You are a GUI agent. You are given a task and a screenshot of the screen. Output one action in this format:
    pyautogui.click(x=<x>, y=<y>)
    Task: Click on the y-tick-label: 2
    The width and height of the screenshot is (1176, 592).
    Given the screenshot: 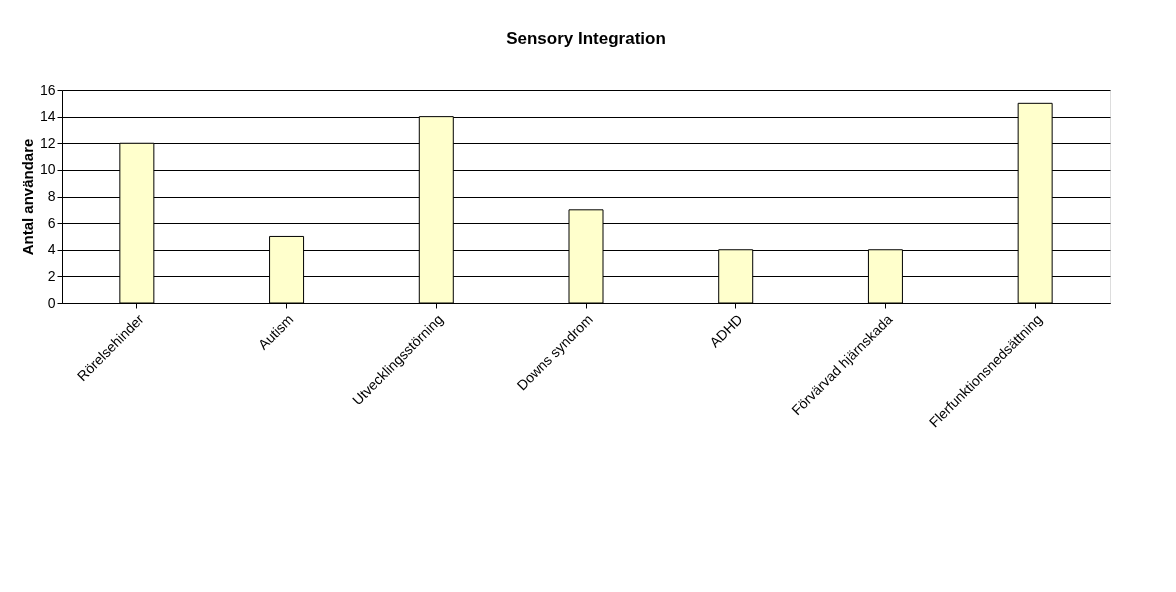 What is the action you would take?
    pyautogui.click(x=51, y=275)
    